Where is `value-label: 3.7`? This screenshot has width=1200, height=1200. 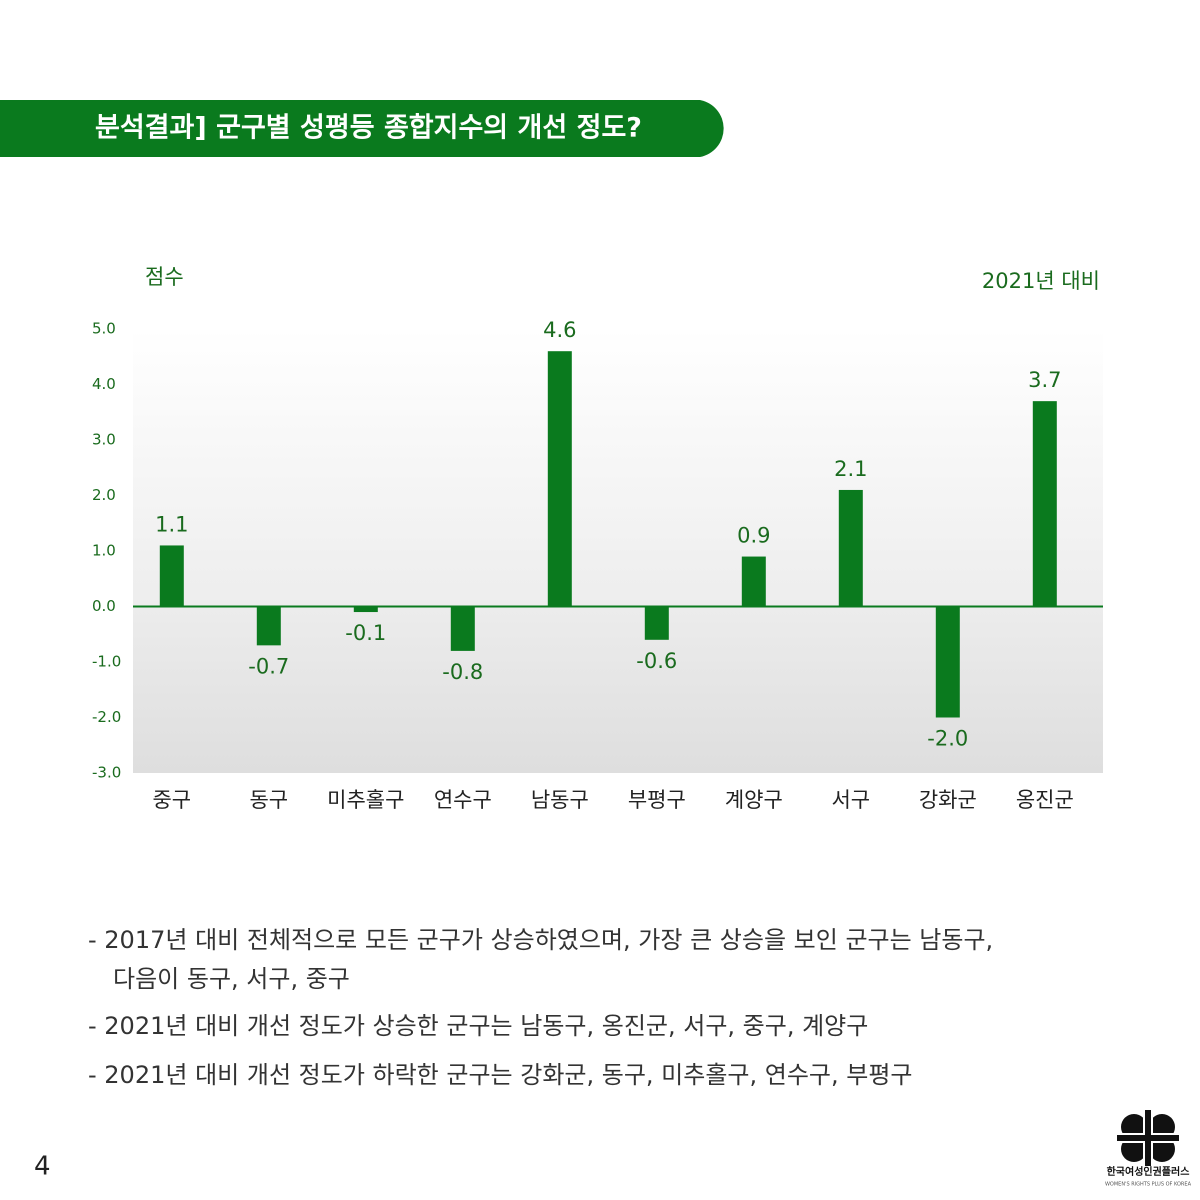 value-label: 3.7 is located at coordinates (1044, 380).